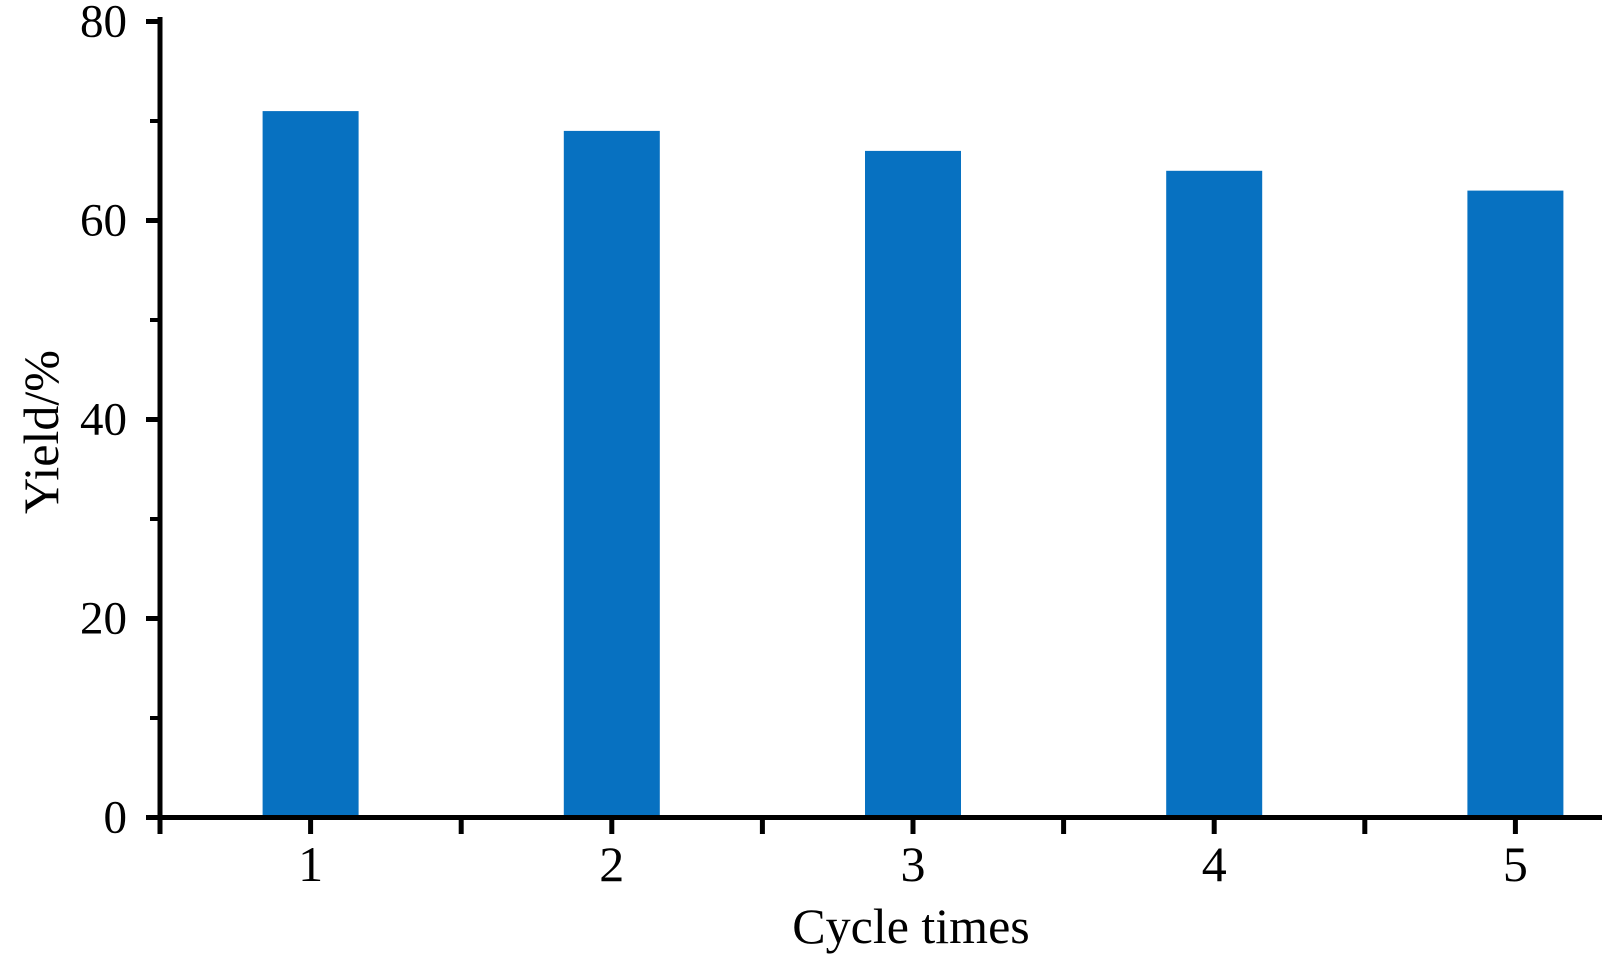  Describe the element at coordinates (1214, 864) in the screenshot. I see `x-tick-label-4: 4` at that location.